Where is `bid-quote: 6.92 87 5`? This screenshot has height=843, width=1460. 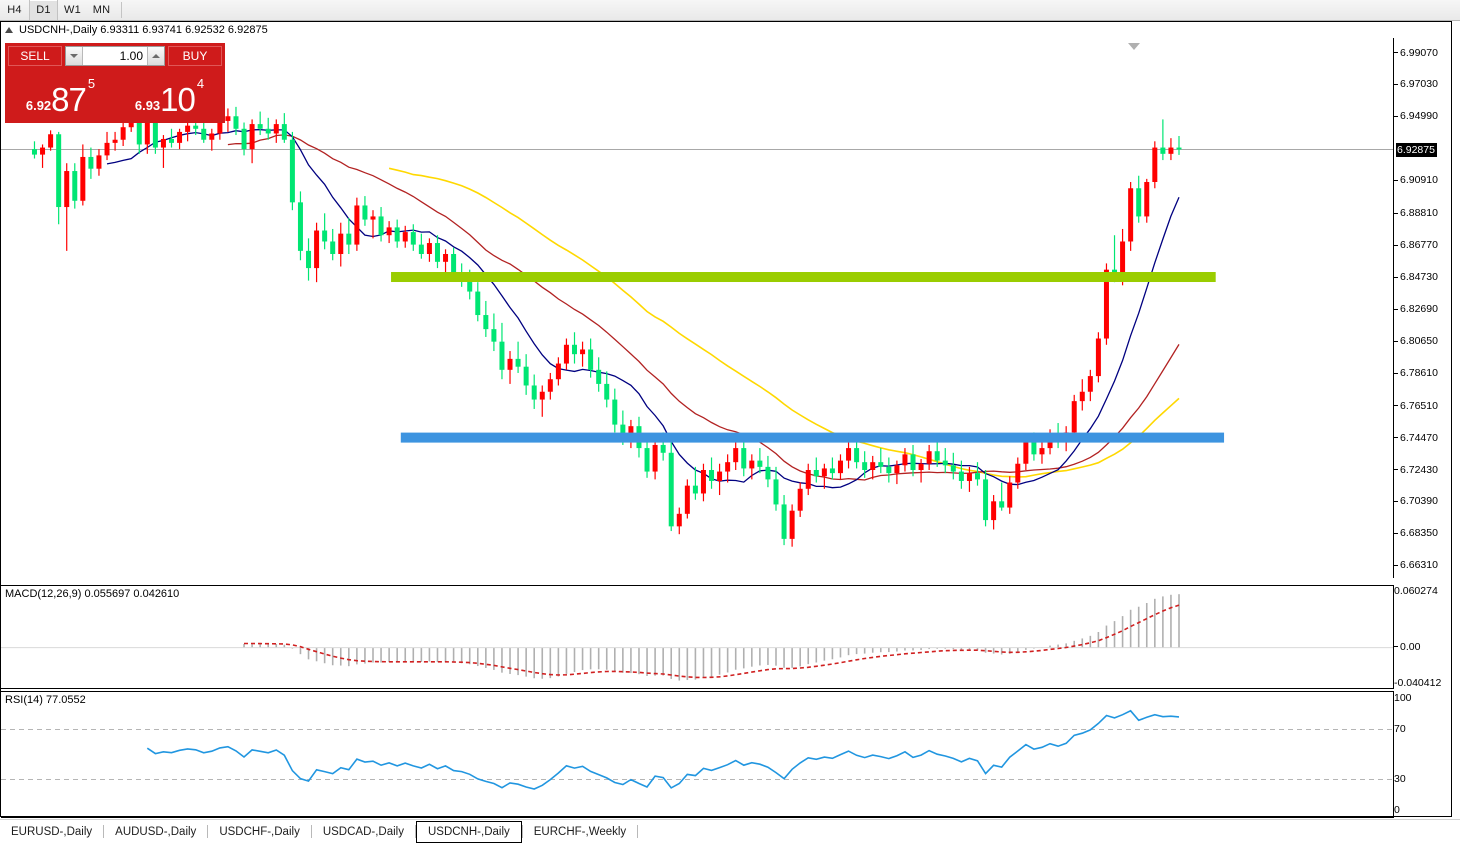
bid-quote: 6.92 87 5 is located at coordinates (60, 93).